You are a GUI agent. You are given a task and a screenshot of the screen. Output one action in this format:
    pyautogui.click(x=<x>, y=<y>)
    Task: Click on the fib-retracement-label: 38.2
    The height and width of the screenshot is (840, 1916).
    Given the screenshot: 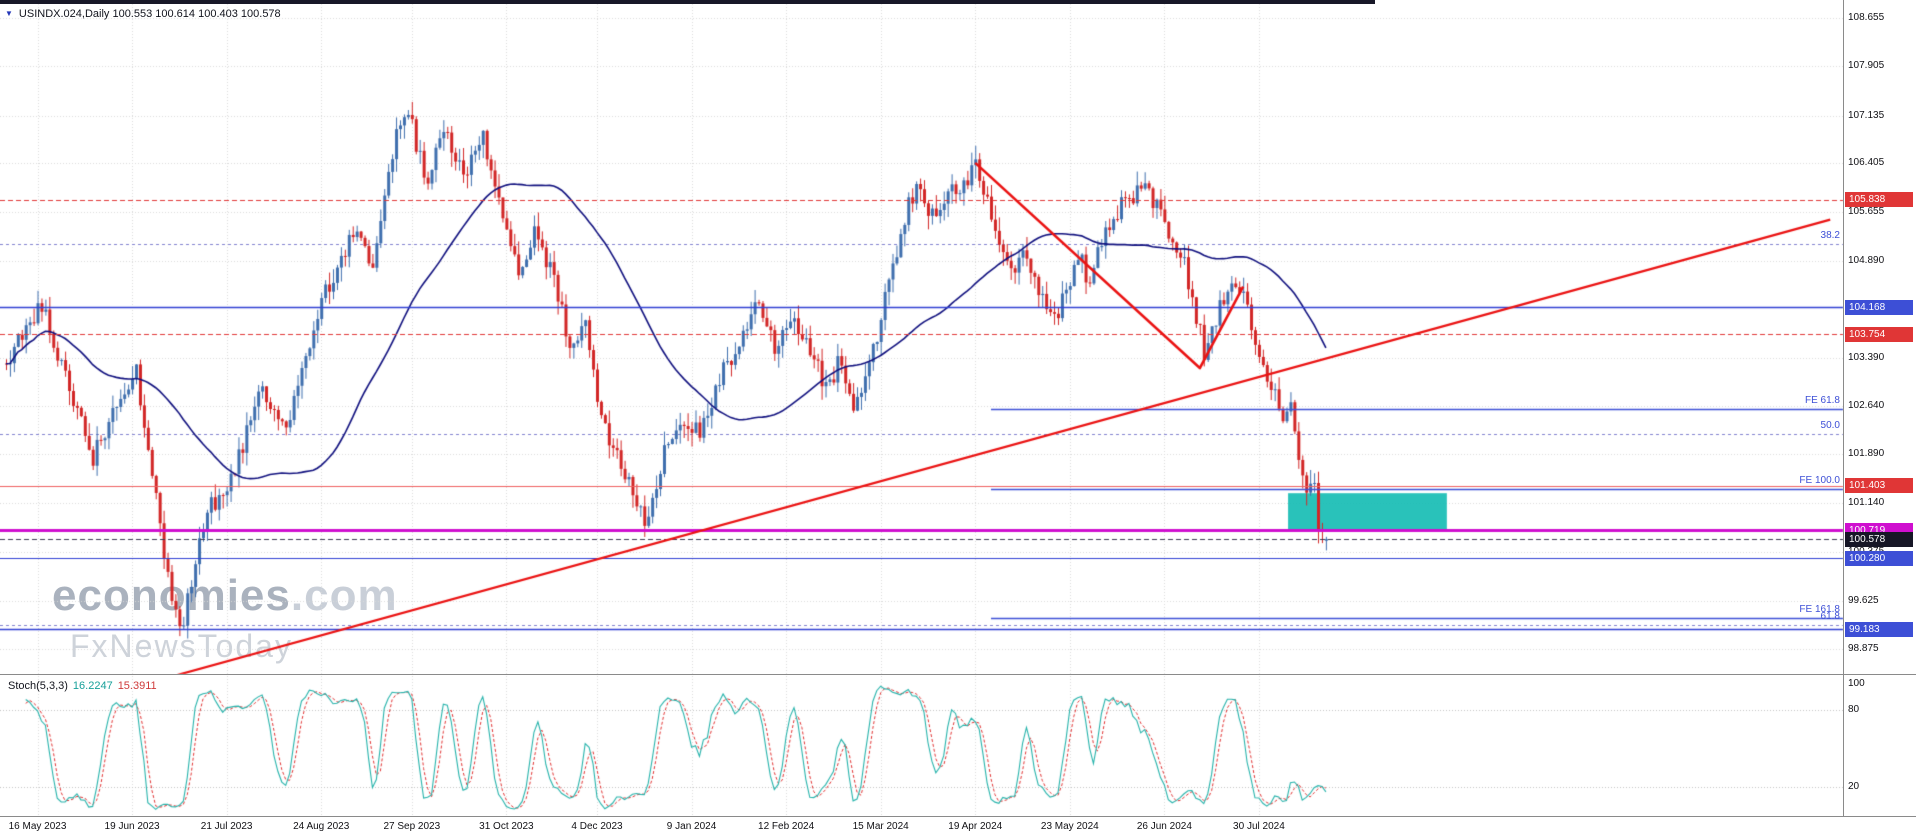 What is the action you would take?
    pyautogui.click(x=1830, y=236)
    